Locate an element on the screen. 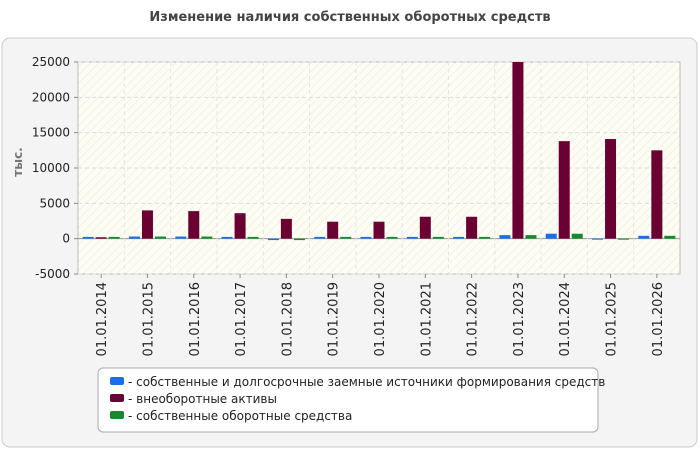 The image size is (700, 454). y-tick-label: 5000 is located at coordinates (54, 203).